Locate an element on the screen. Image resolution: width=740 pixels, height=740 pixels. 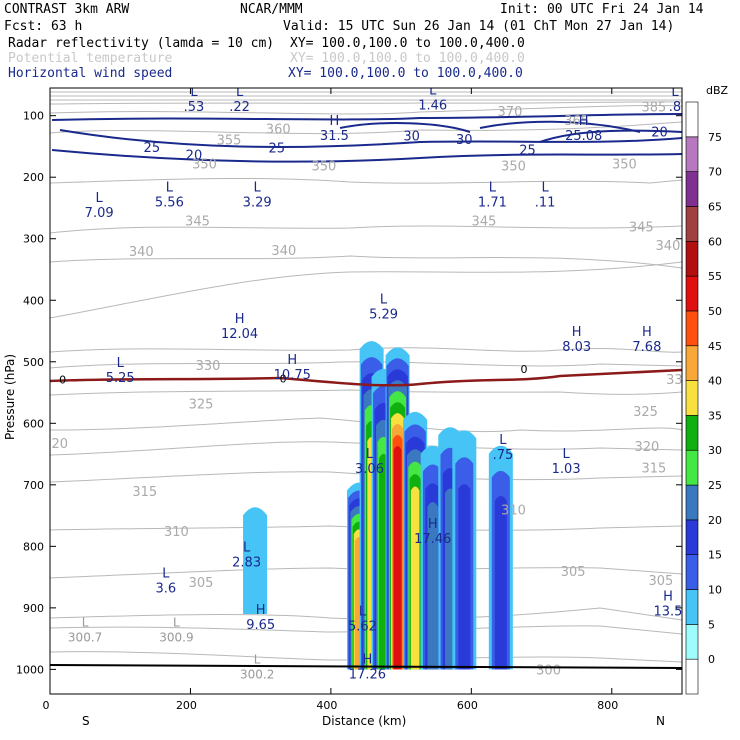
y-axis-label: Pressure (hPa) is located at coordinates (10, 397).